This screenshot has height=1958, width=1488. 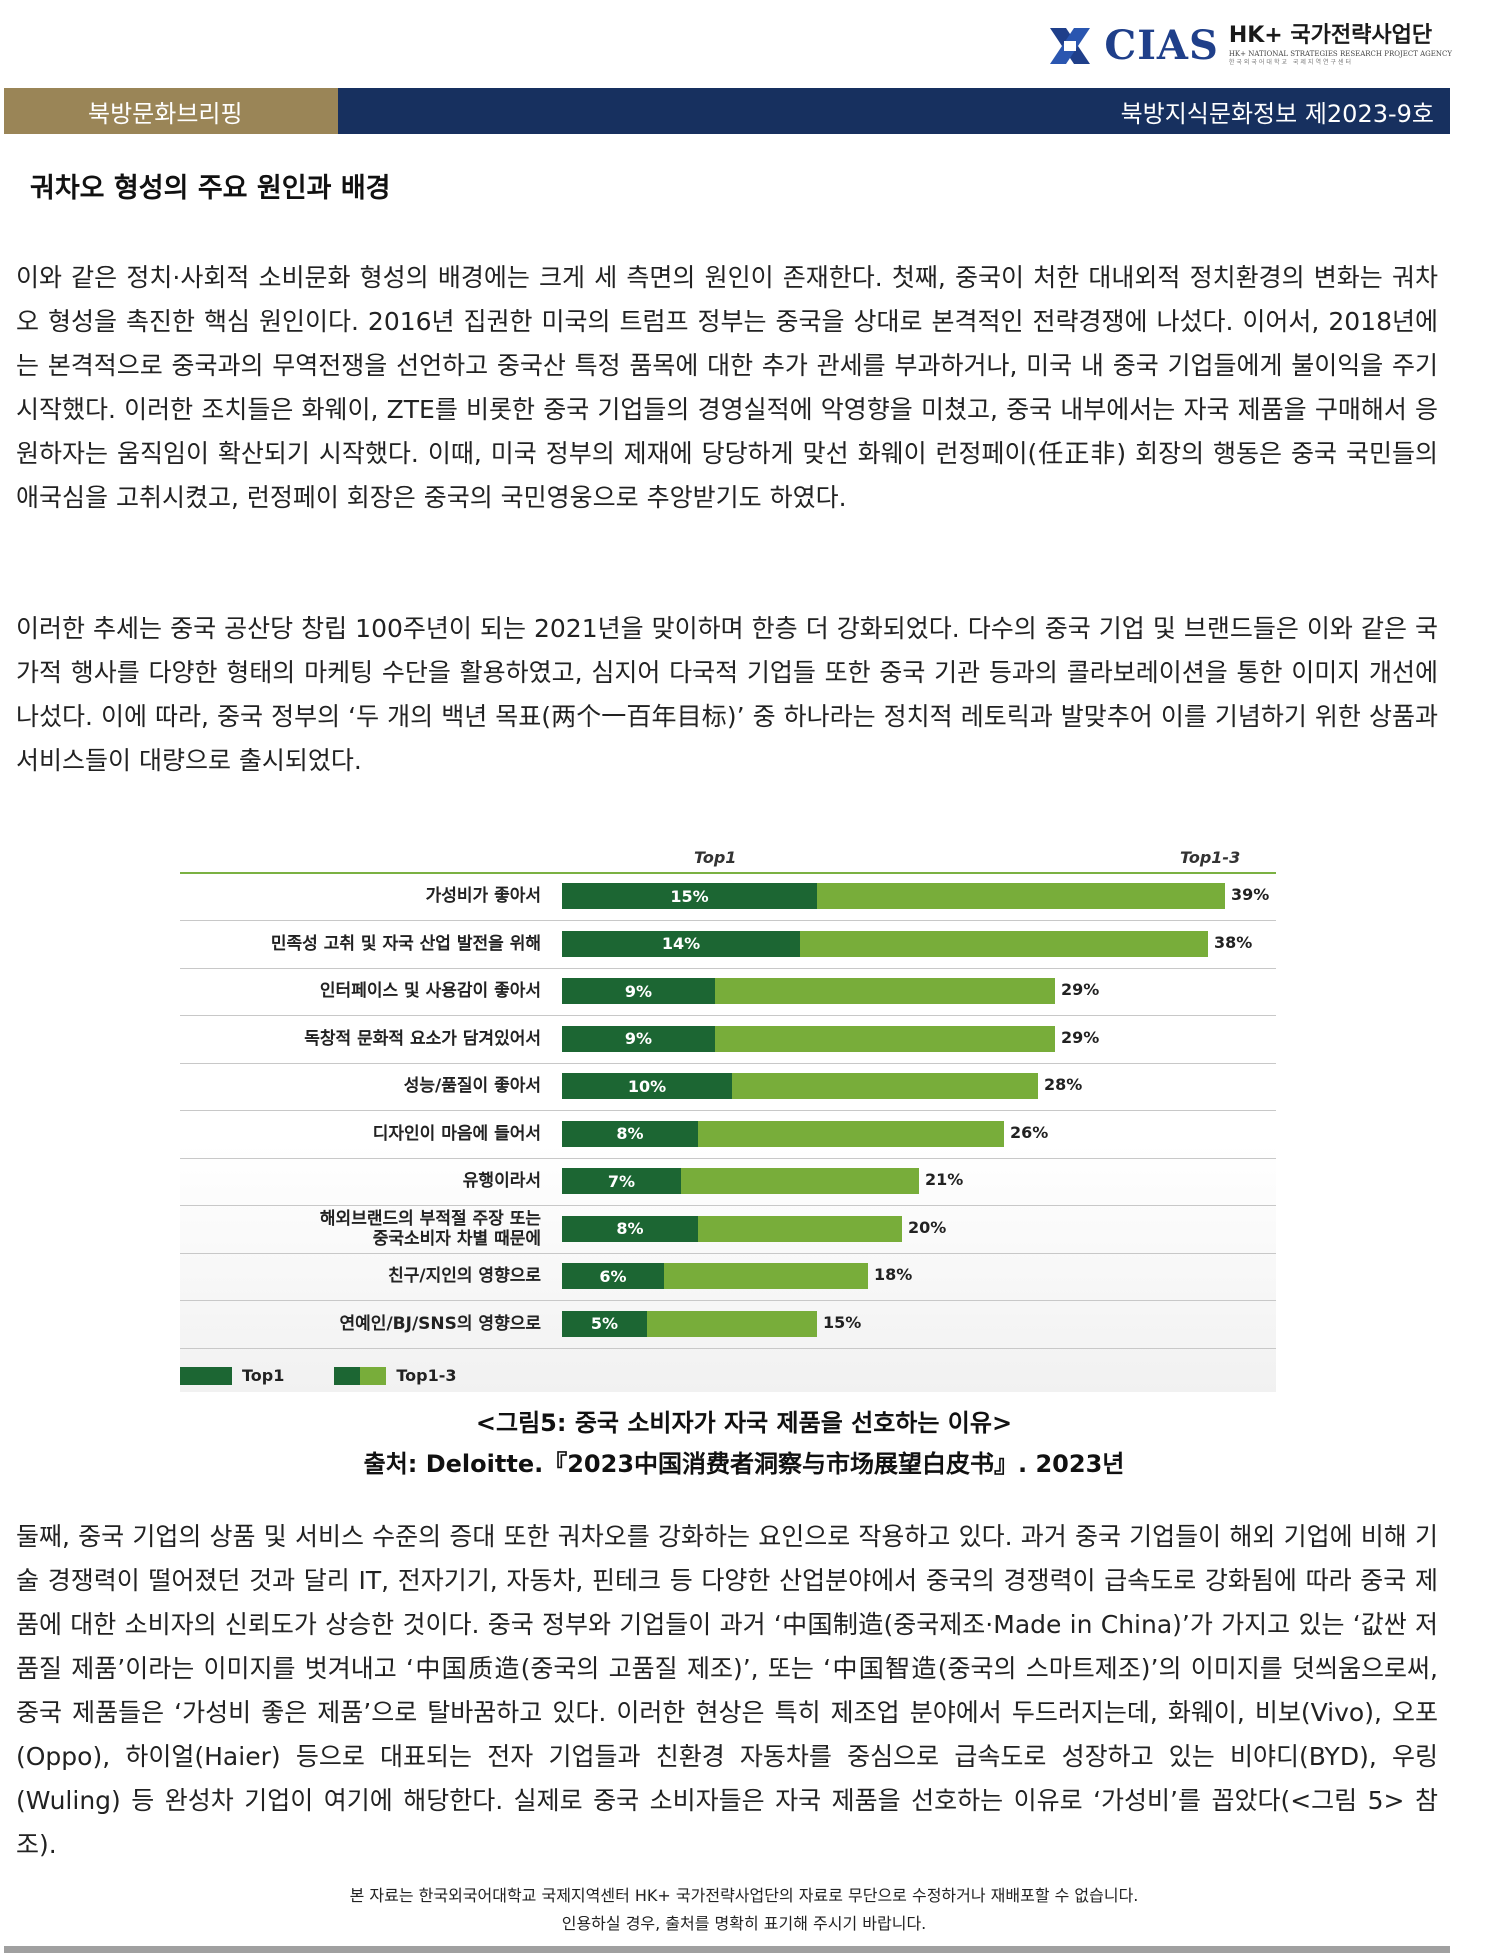 I want to click on bar-top1: 6%, so click(x=613, y=1276).